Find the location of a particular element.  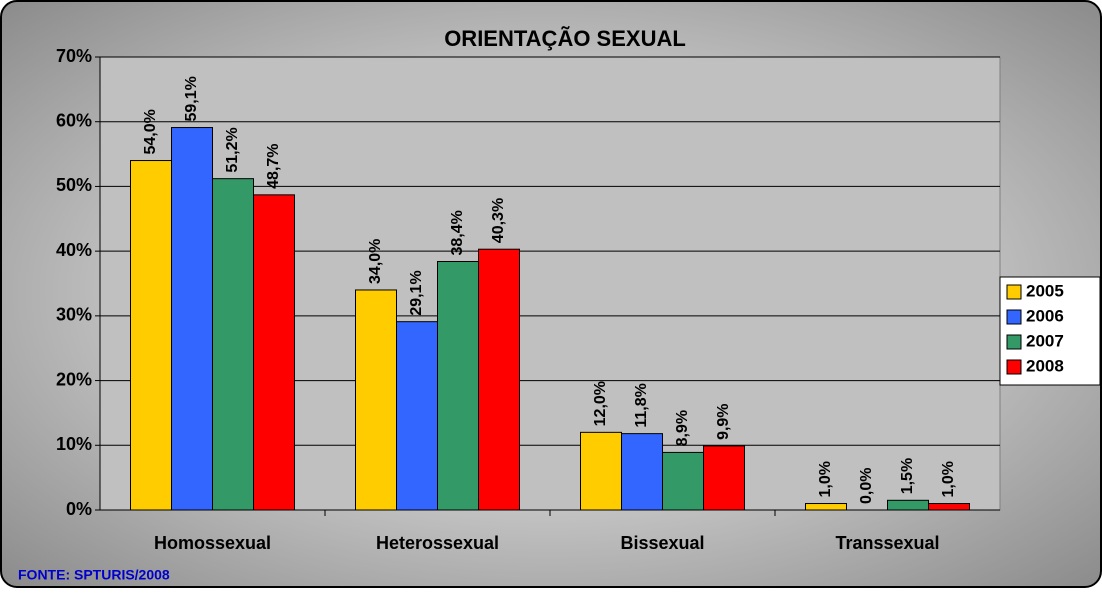

data-label: 48,7% is located at coordinates (273, 165).